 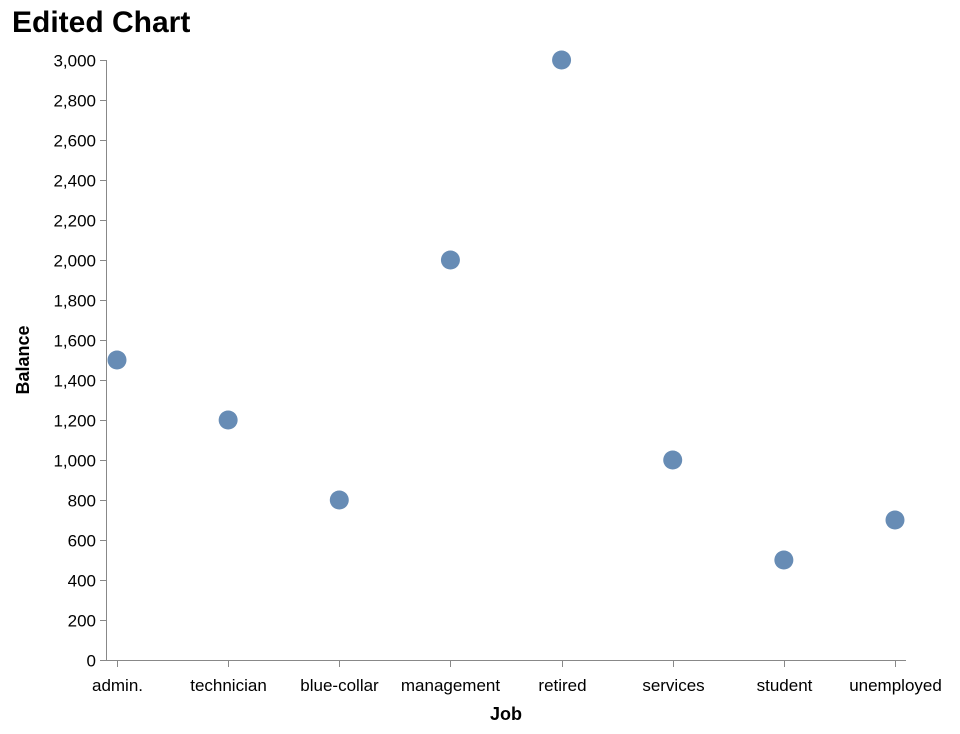 I want to click on y-axis-title: Balance, so click(x=23, y=359).